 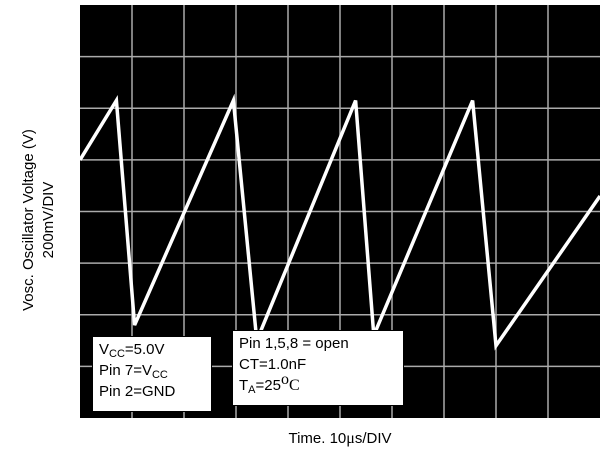 What do you see at coordinates (350, 438) in the screenshot?
I see `x-axis-label-mu: μ` at bounding box center [350, 438].